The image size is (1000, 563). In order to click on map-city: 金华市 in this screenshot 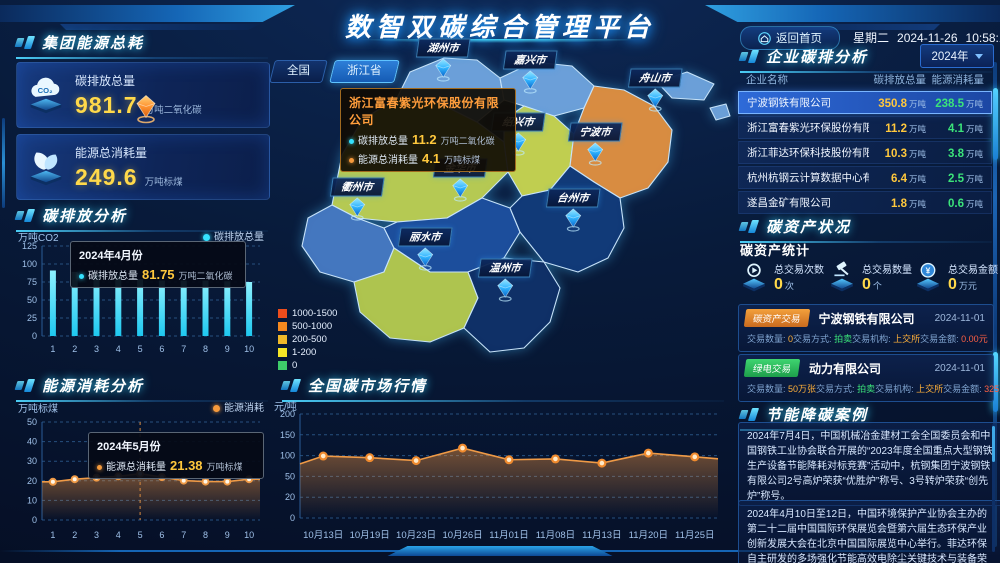, I will do `click(460, 183)`.